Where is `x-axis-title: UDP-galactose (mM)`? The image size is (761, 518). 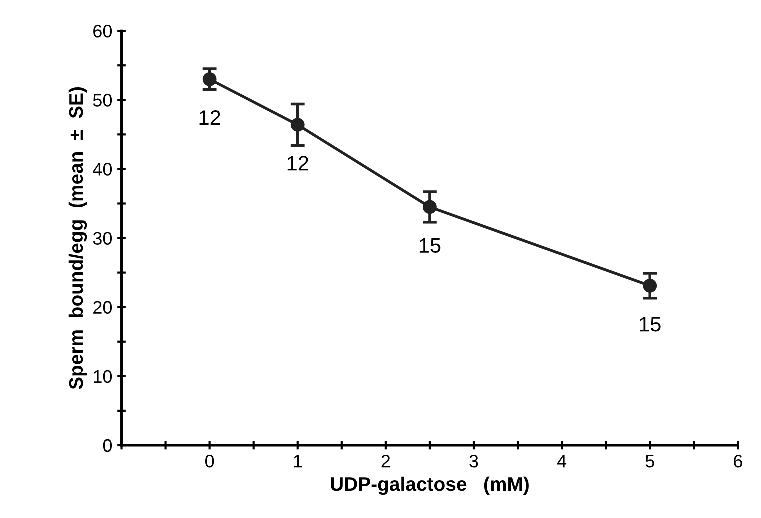
x-axis-title: UDP-galactose (mM) is located at coordinates (430, 486).